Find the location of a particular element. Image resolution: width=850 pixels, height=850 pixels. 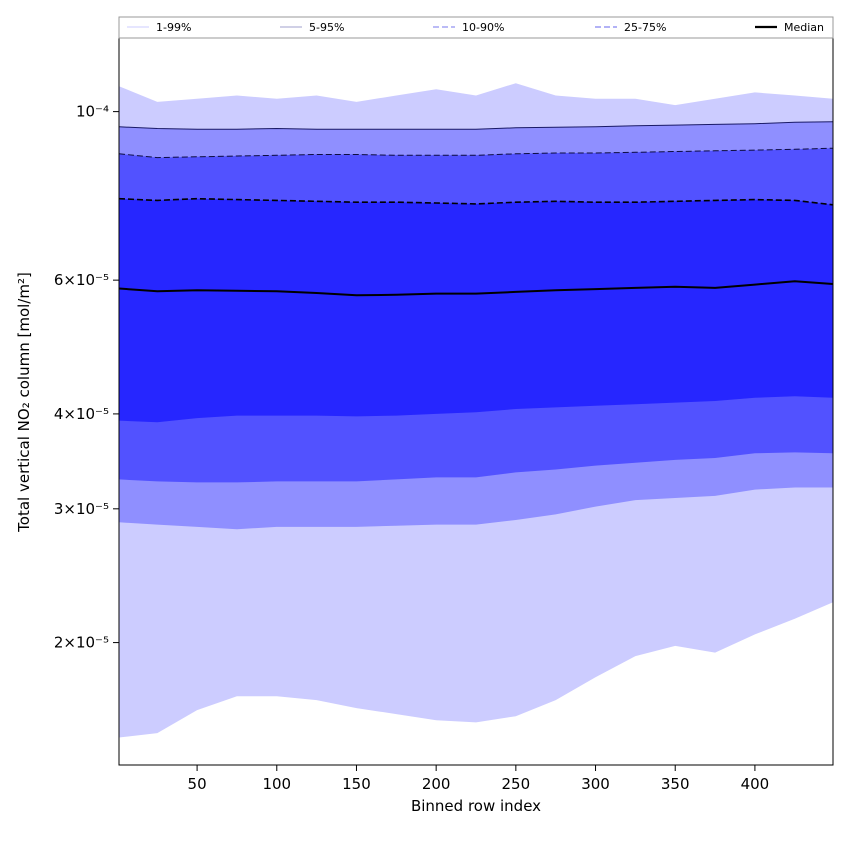

y-tick-label: 10⁻⁴ is located at coordinates (92, 112).